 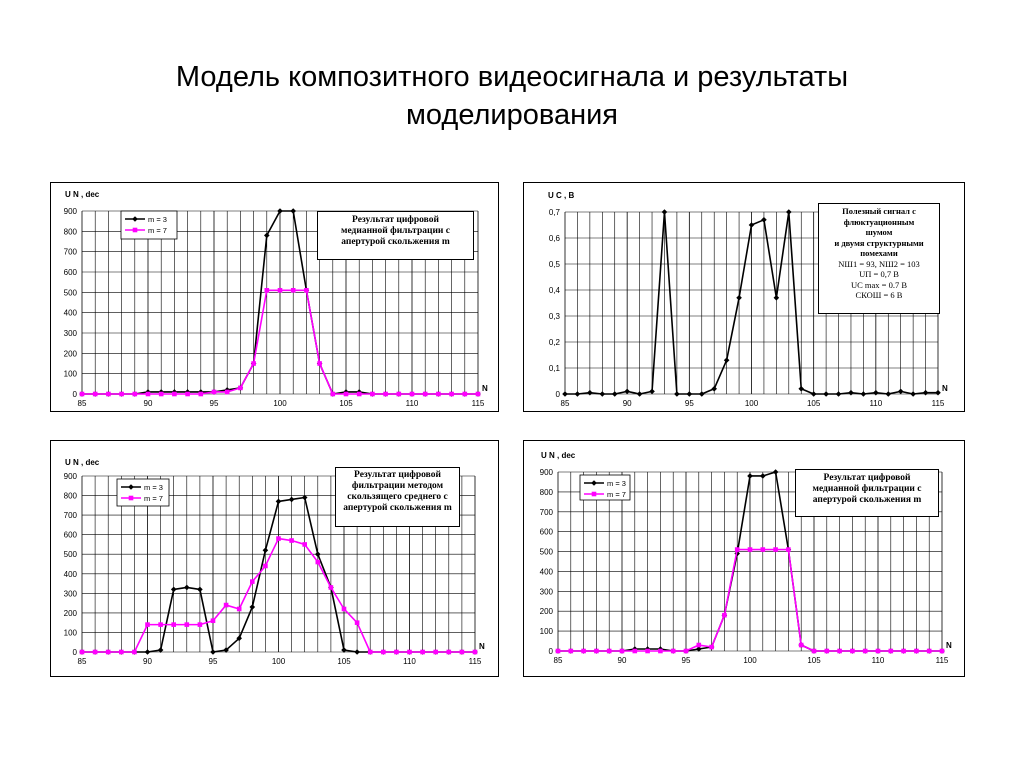 What do you see at coordinates (71, 476) in the screenshot?
I see `y-tick-label: 900` at bounding box center [71, 476].